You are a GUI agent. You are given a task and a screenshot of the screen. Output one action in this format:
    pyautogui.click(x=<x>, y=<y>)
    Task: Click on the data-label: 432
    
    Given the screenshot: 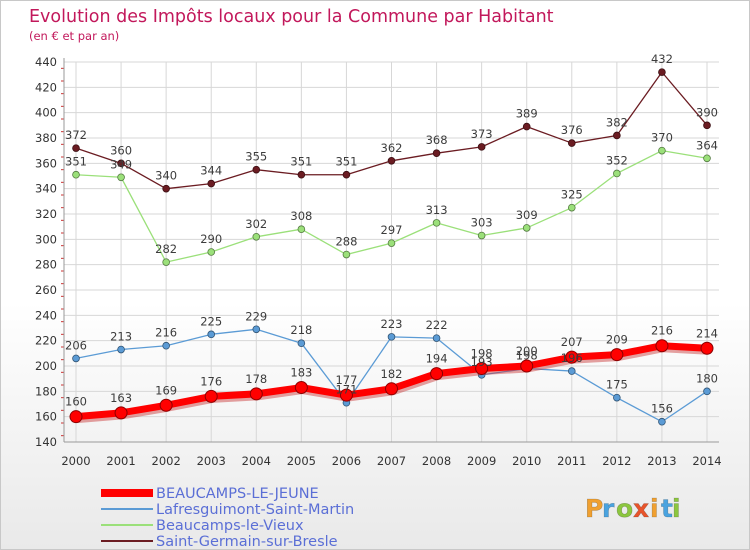 What is the action you would take?
    pyautogui.click(x=662, y=59)
    